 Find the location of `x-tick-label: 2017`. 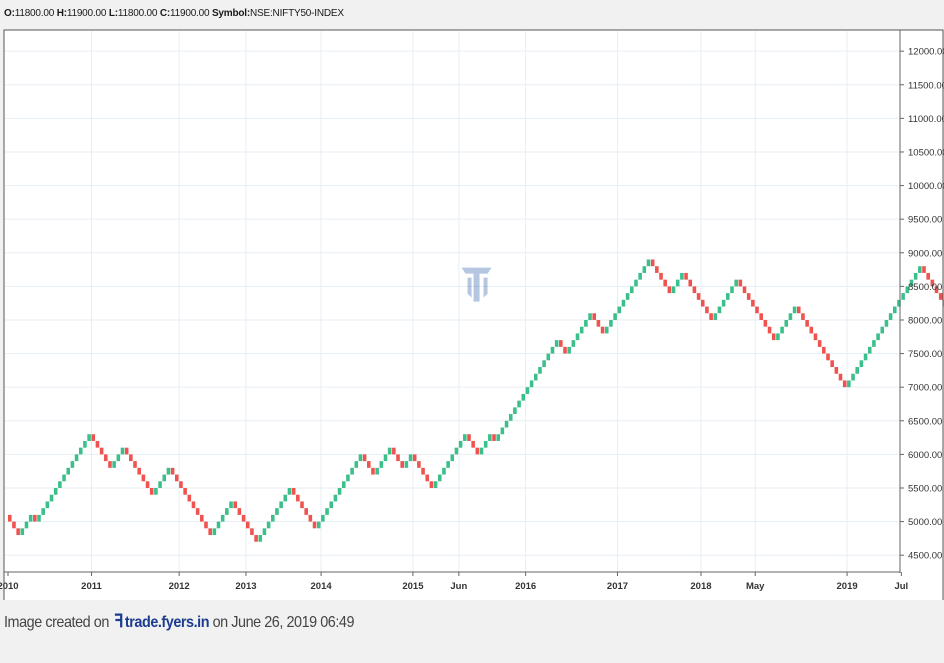

x-tick-label: 2017 is located at coordinates (617, 586).